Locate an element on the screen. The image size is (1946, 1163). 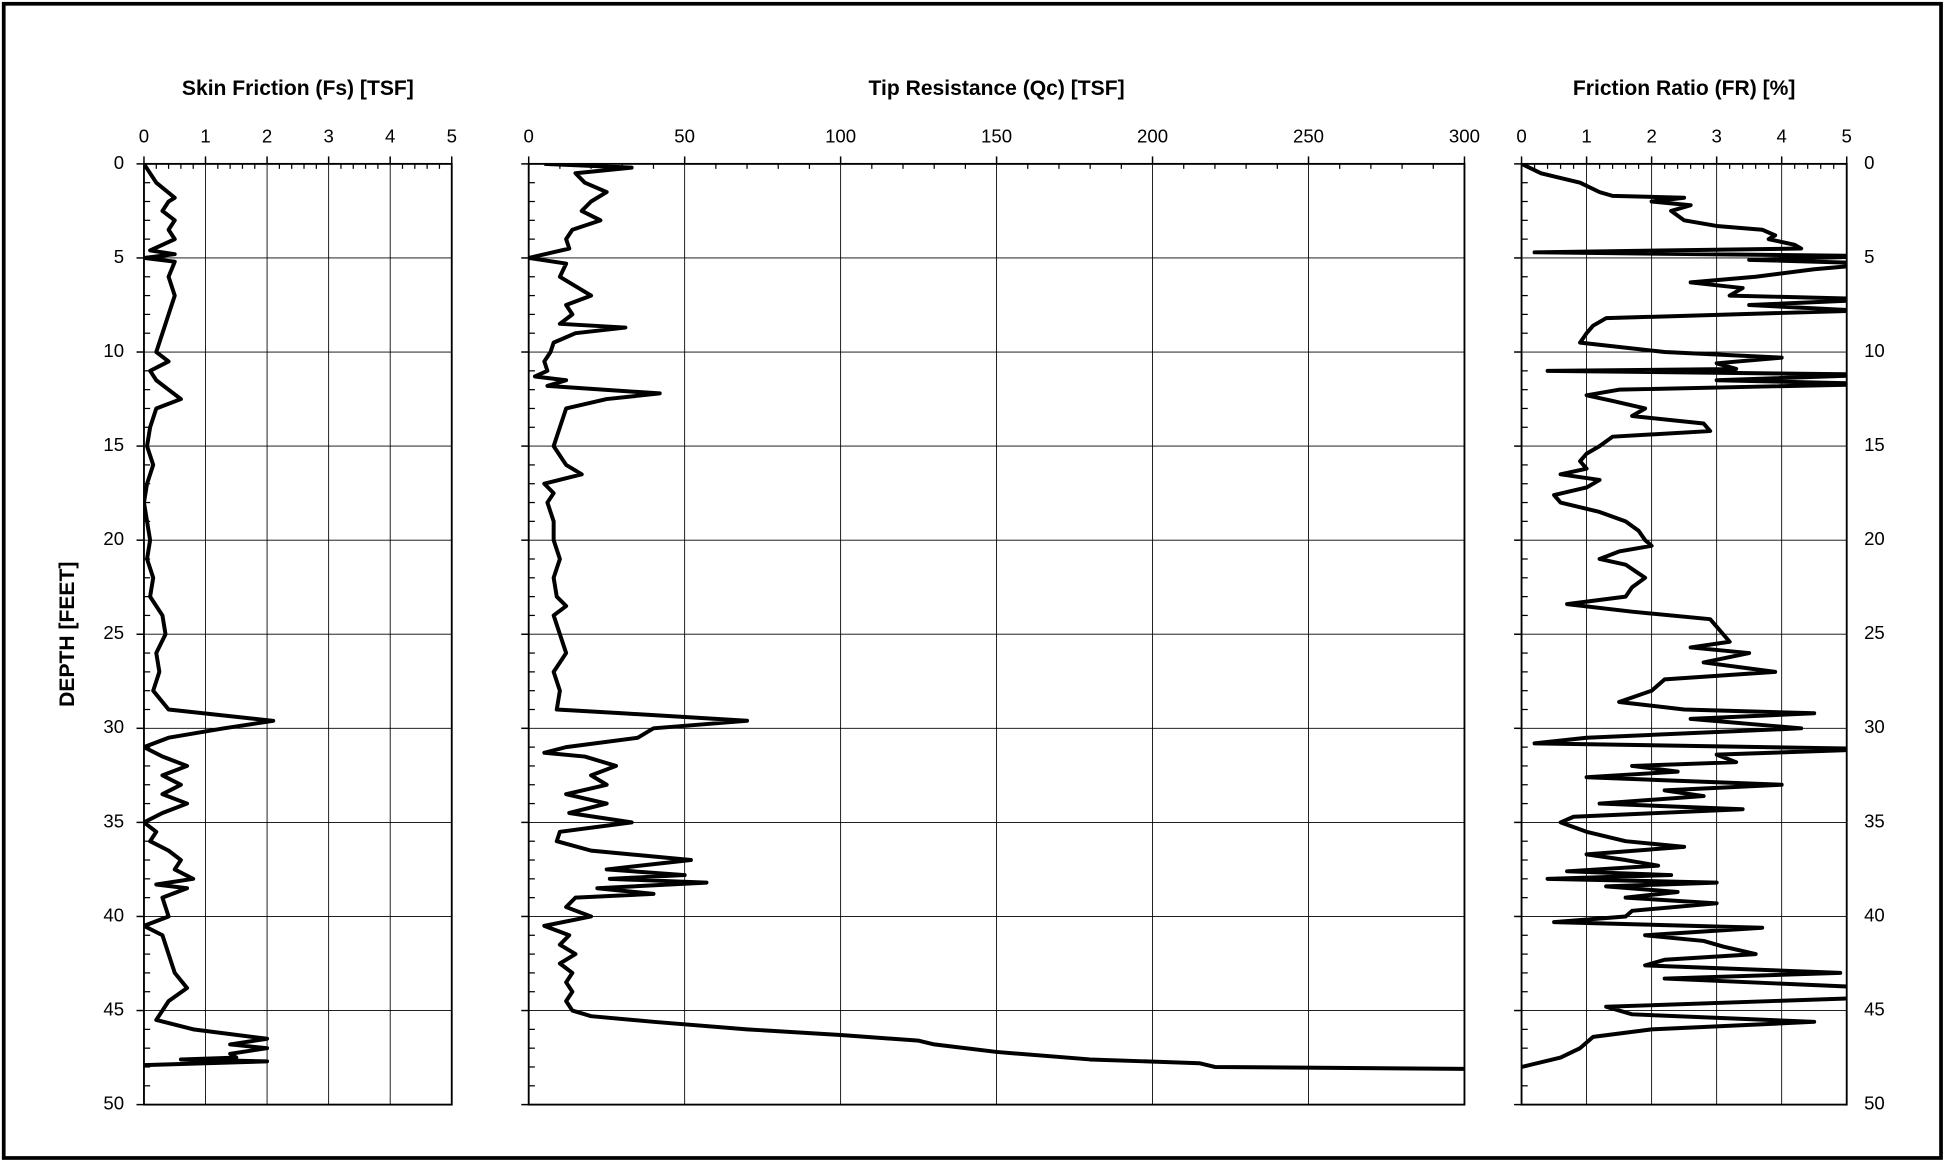
panel-title: Skin Friction (Fs) [TSF] is located at coordinates (298, 88).